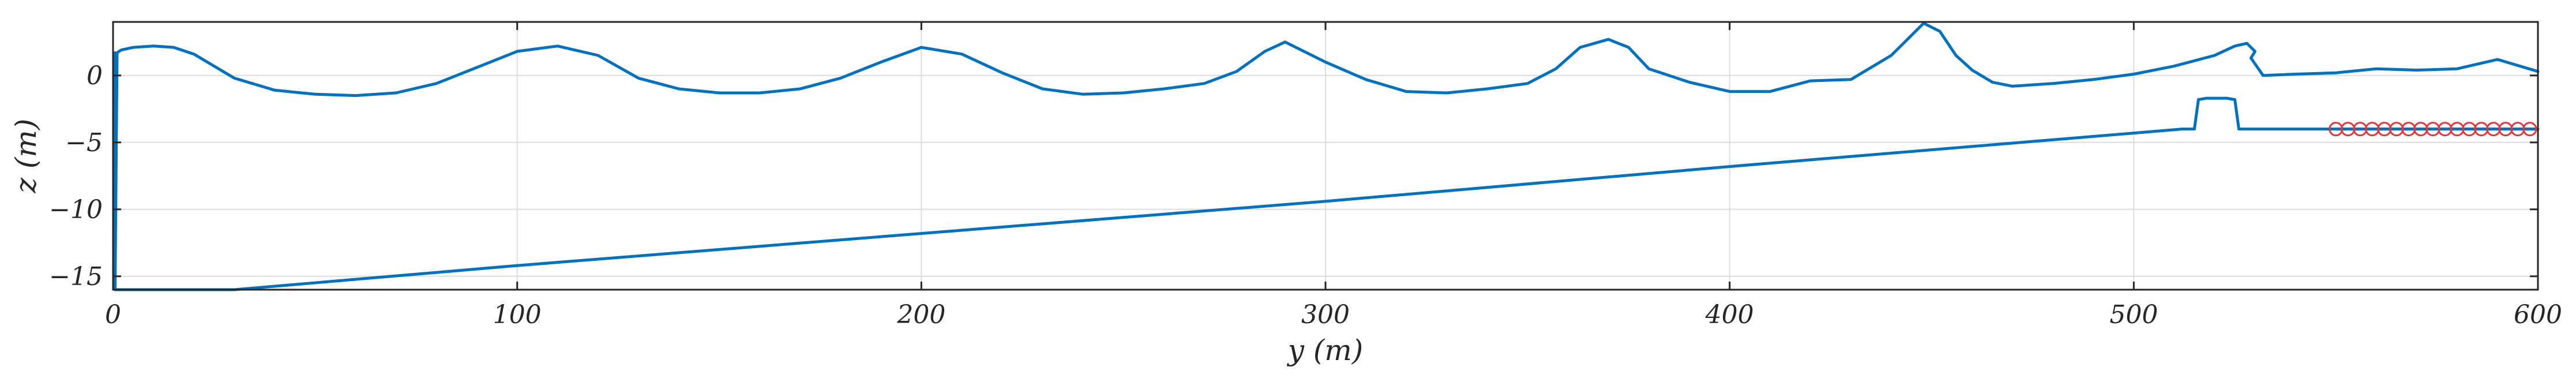 Image resolution: width=2576 pixels, height=382 pixels. What do you see at coordinates (113, 314) in the screenshot?
I see `x-tick-label: 0` at bounding box center [113, 314].